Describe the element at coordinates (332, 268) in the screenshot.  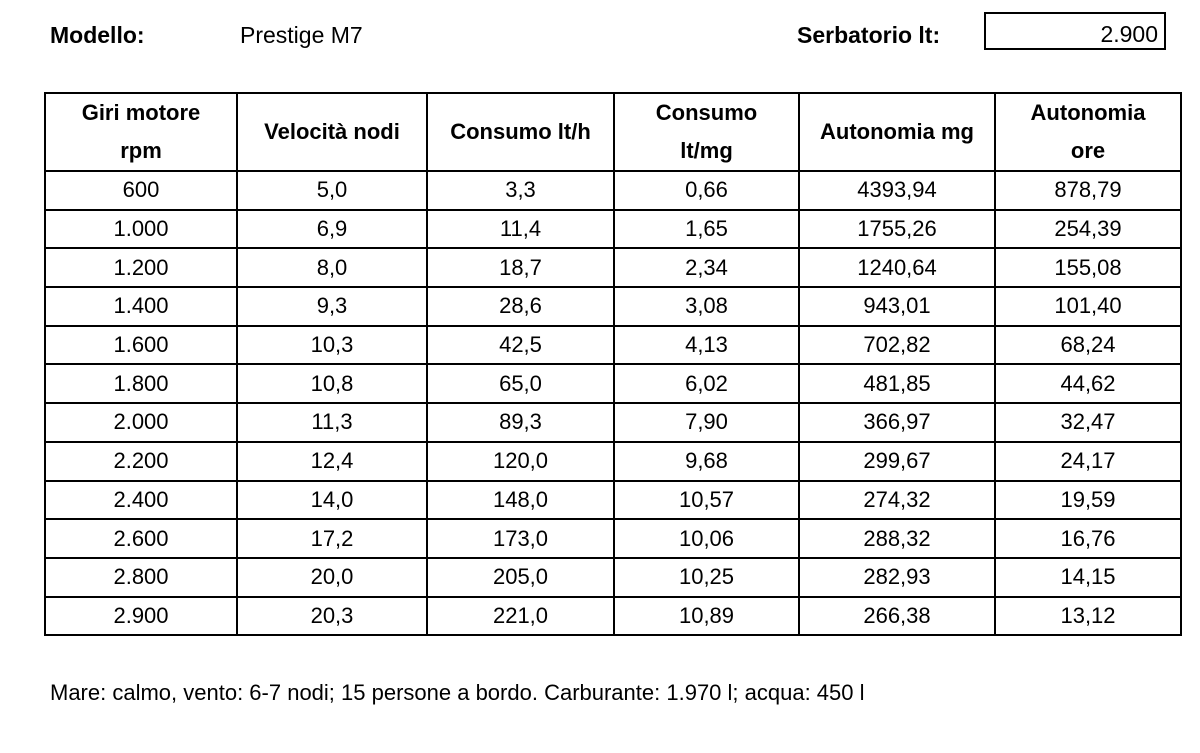
I see `table-cell: 8,0` at that location.